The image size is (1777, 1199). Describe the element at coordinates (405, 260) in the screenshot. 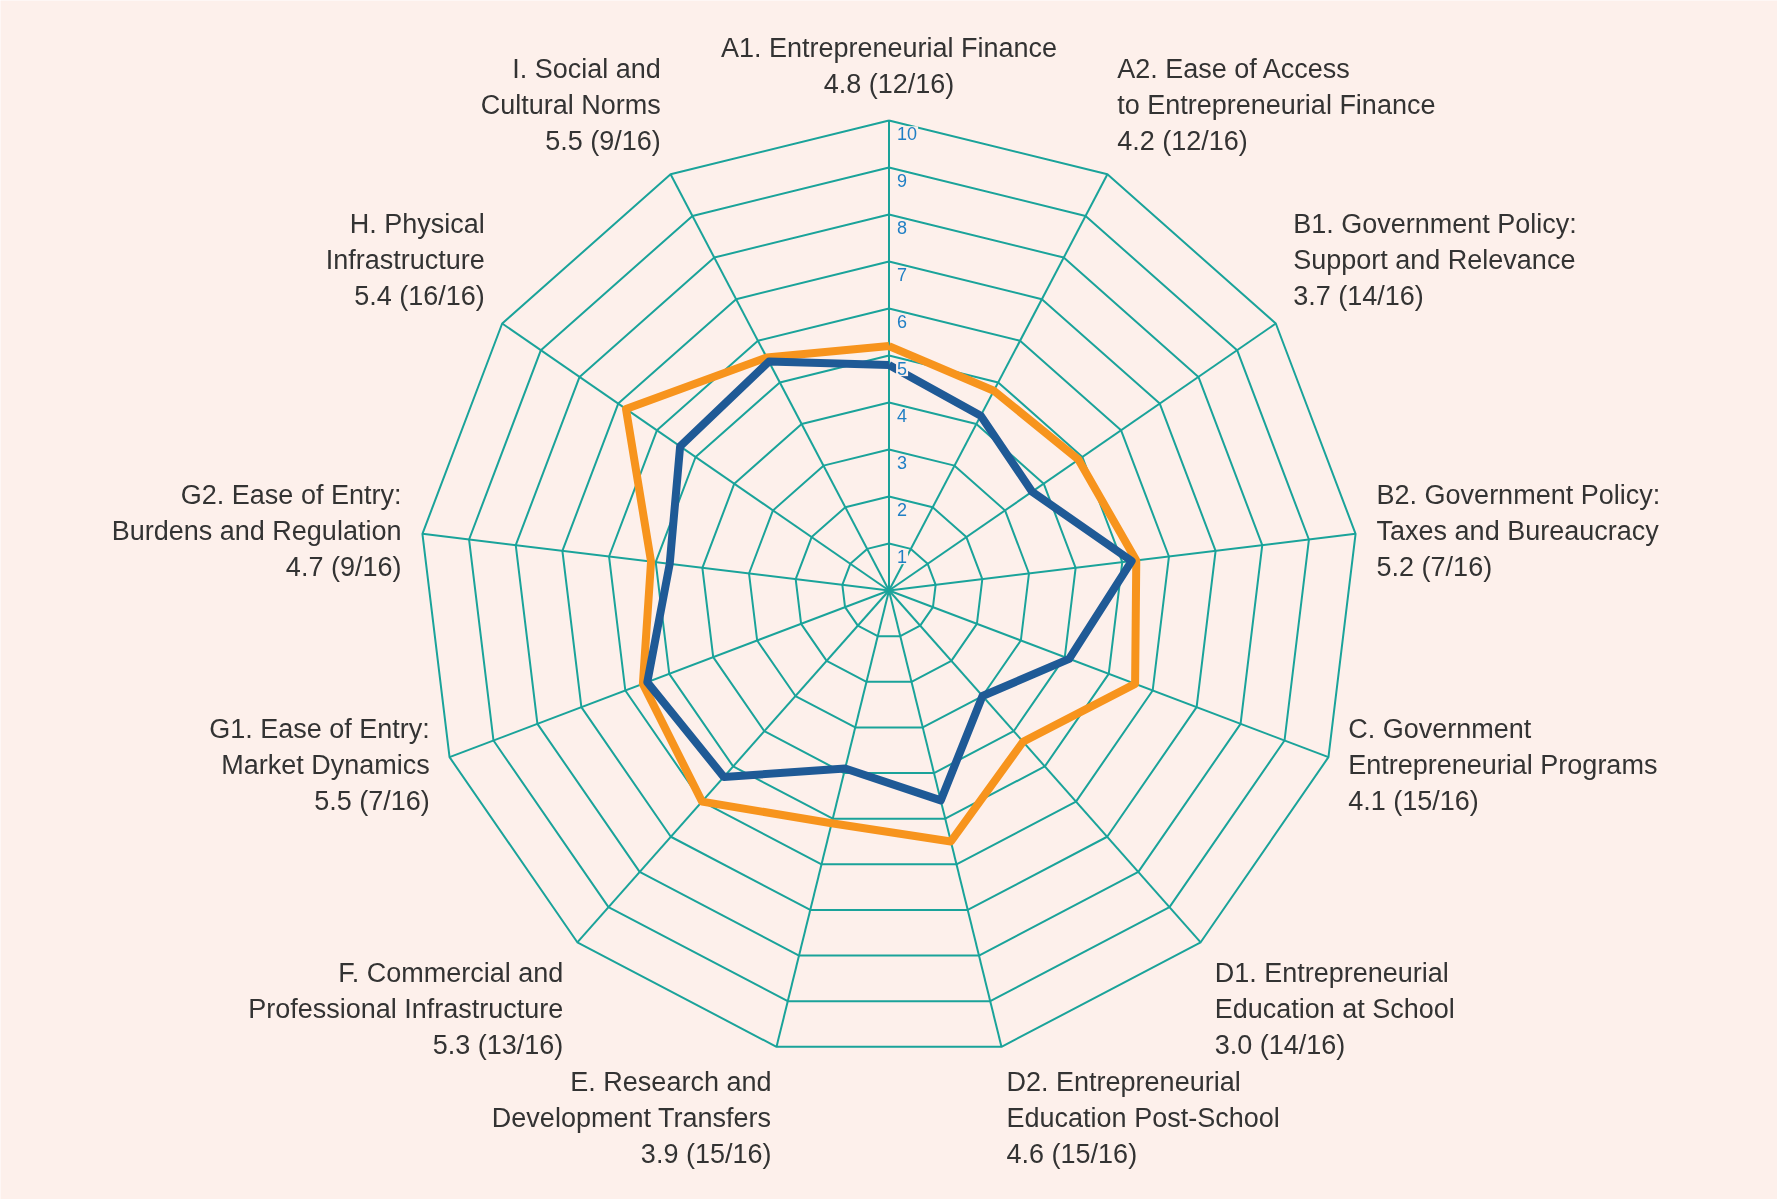

I see `spoke-label: H. Physical Infrastructure 5.4 (16/16)` at that location.